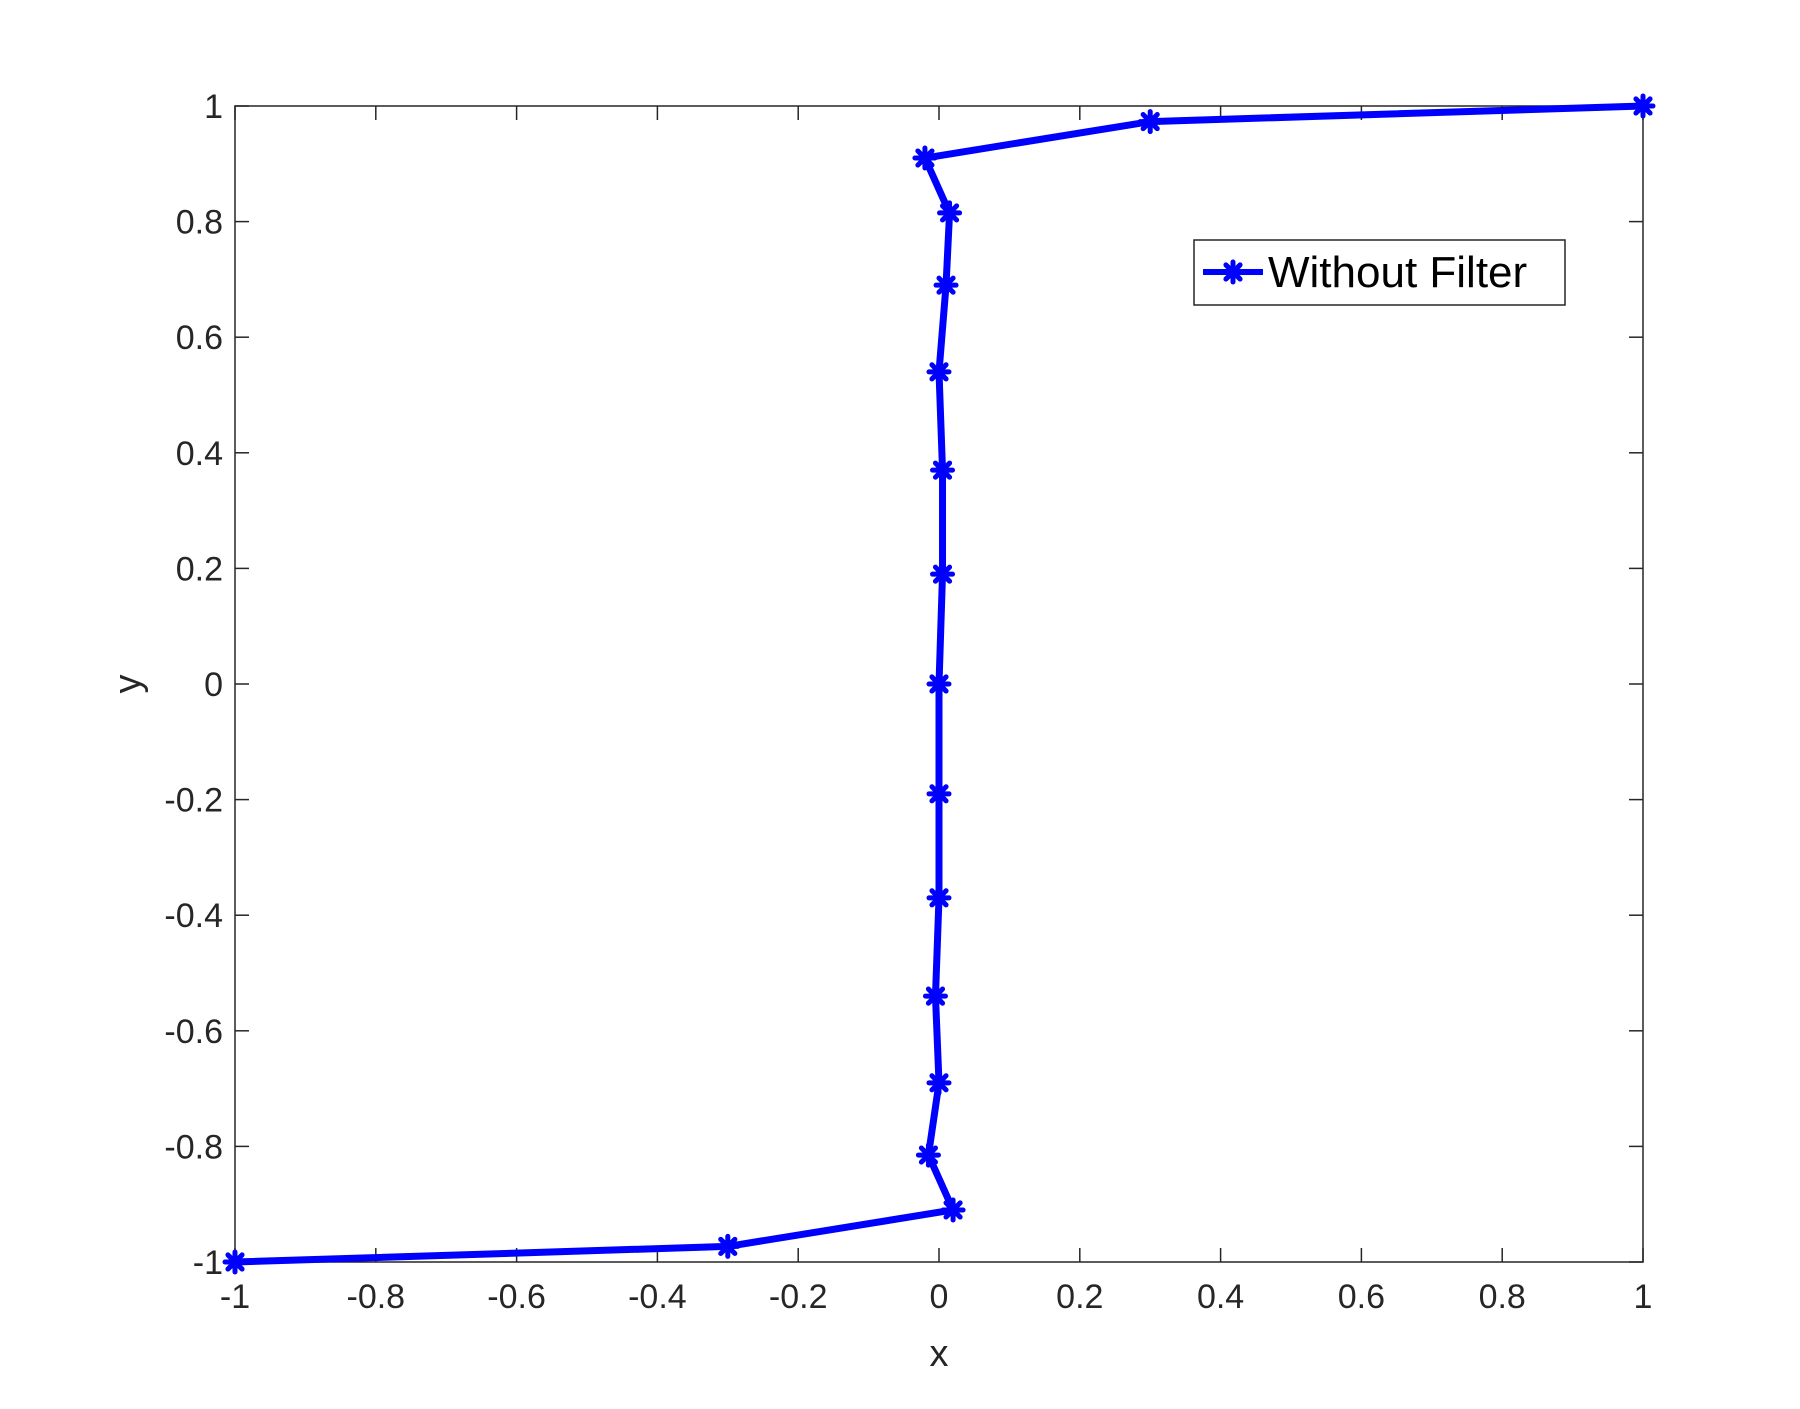 This screenshot has width=1800, height=1409. I want to click on x-tick-label: 0.6, so click(1361, 1297).